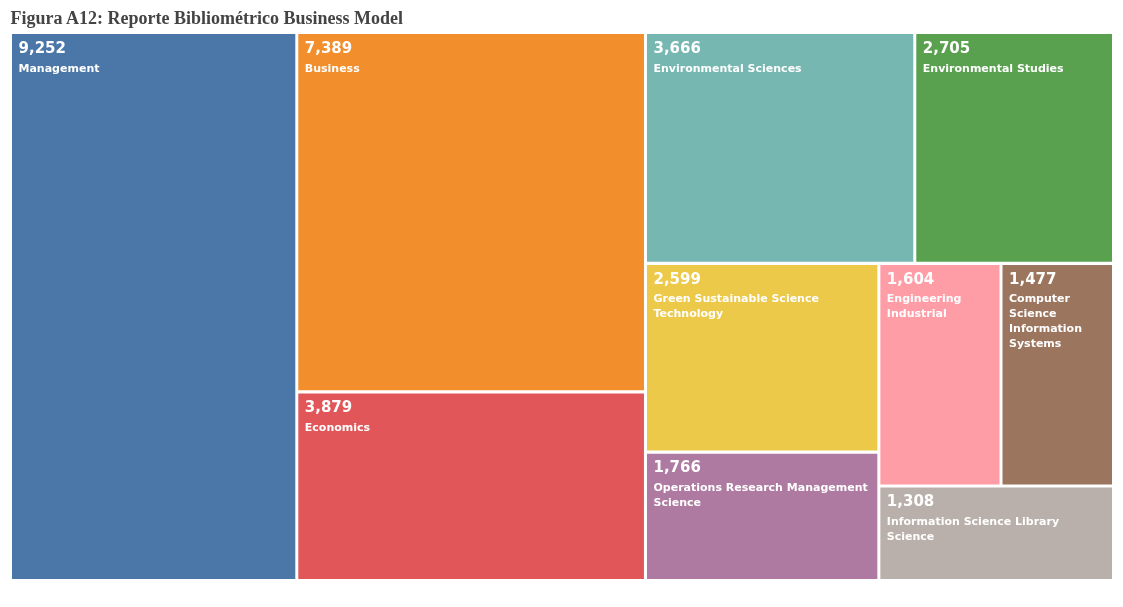  I want to click on data-label: 2,599, so click(677, 278).